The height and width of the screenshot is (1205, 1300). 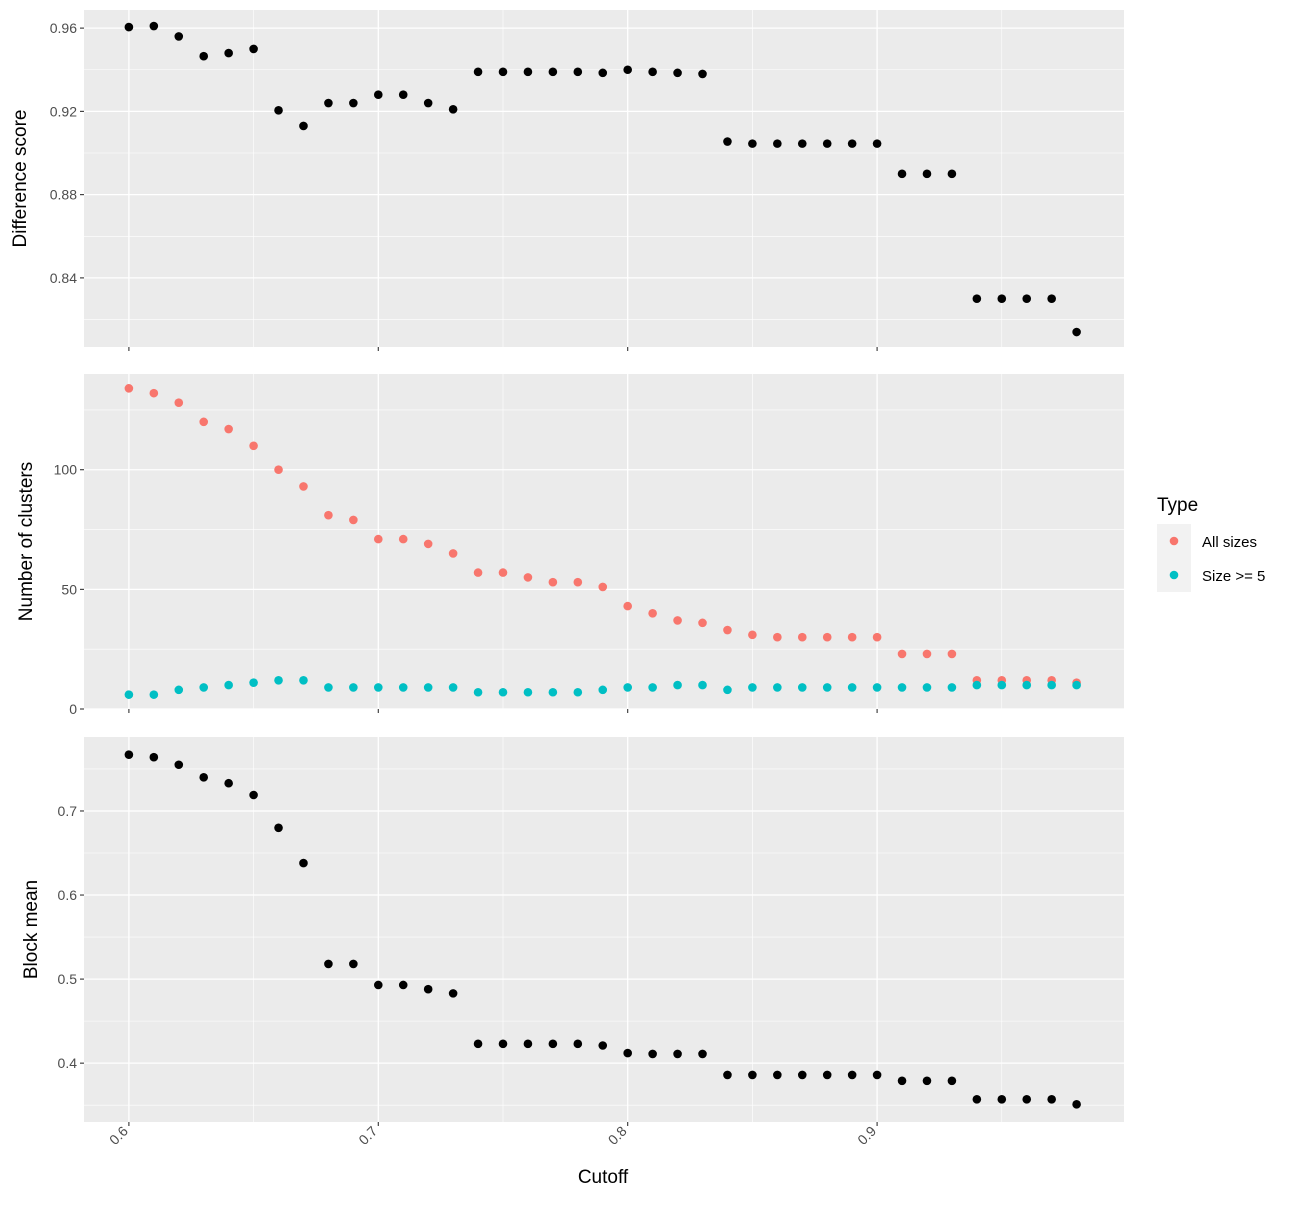 I want to click on y-axis-title: Difference score, so click(x=20, y=179).